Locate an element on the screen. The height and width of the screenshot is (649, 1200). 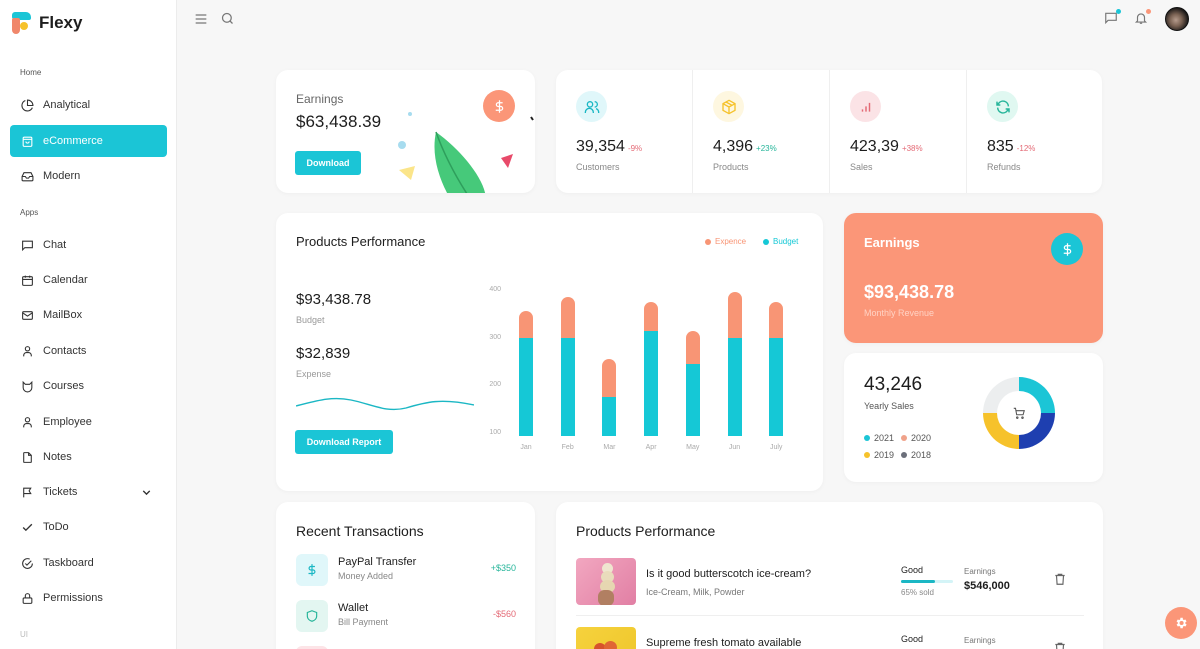
bar-may is located at coordinates (692, 383).